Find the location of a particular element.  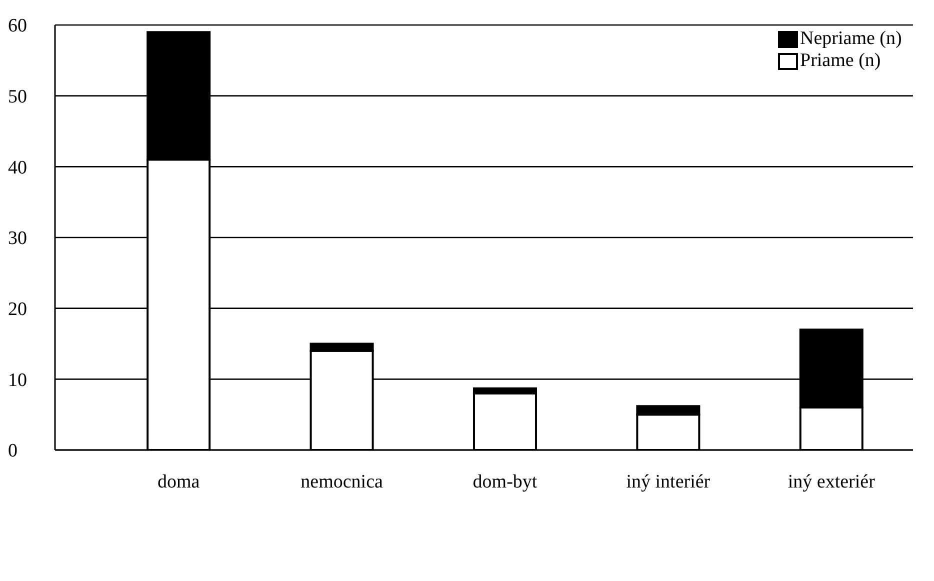

x-tick-label: iný exteriér is located at coordinates (832, 481).